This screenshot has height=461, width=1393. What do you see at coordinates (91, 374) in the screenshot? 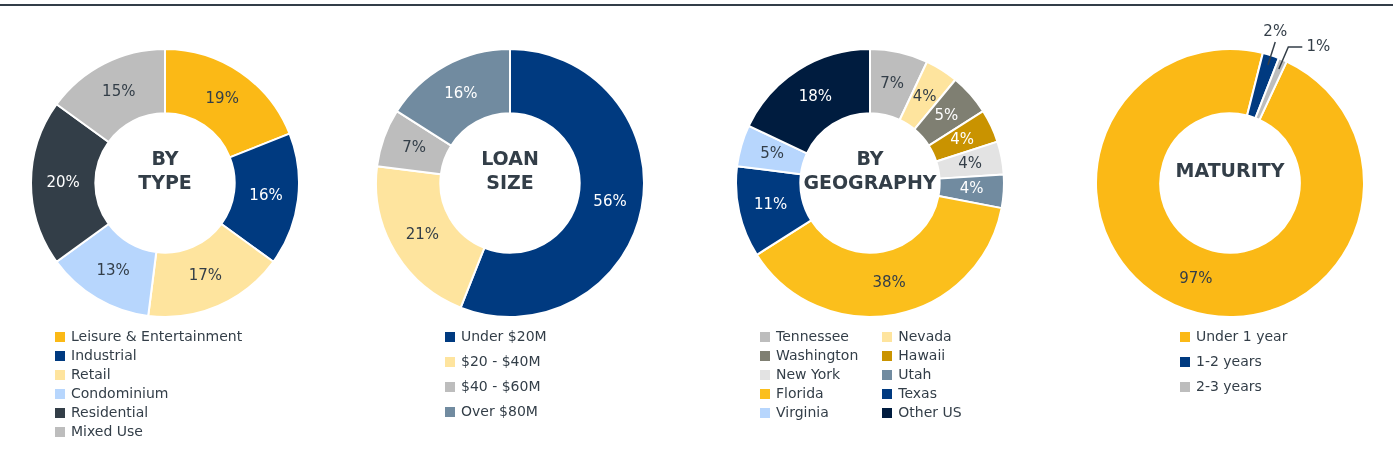
I see `legend-label: Retail` at bounding box center [91, 374].